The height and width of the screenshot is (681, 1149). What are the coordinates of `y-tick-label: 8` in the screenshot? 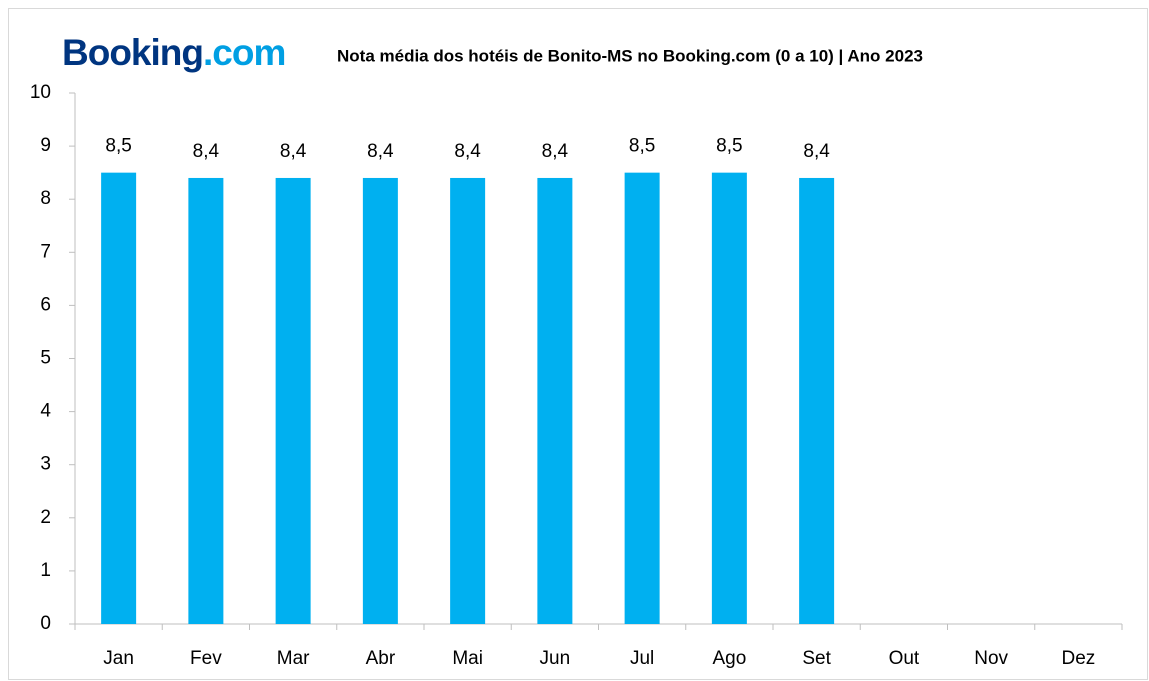 It's located at (45, 198).